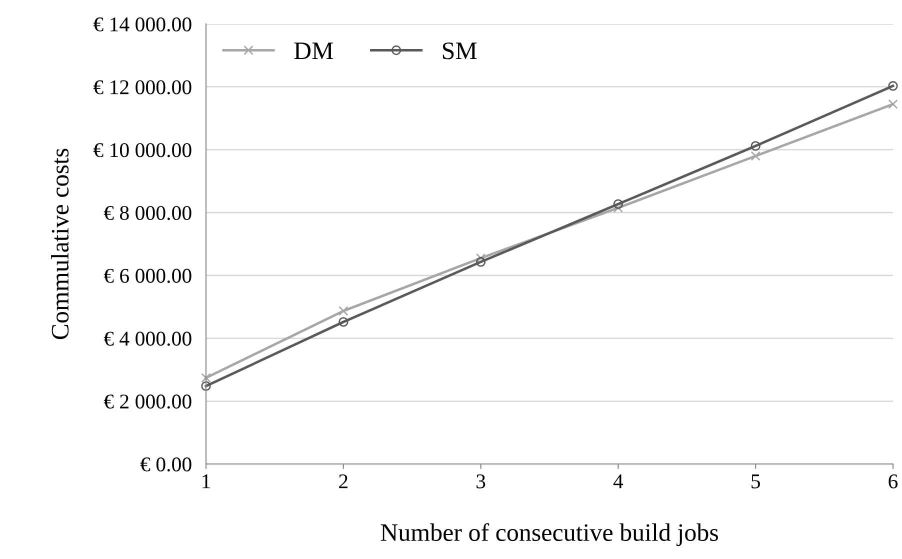 This screenshot has height=559, width=902. I want to click on x-axis-title: Number of consecutive build jobs, so click(549, 534).